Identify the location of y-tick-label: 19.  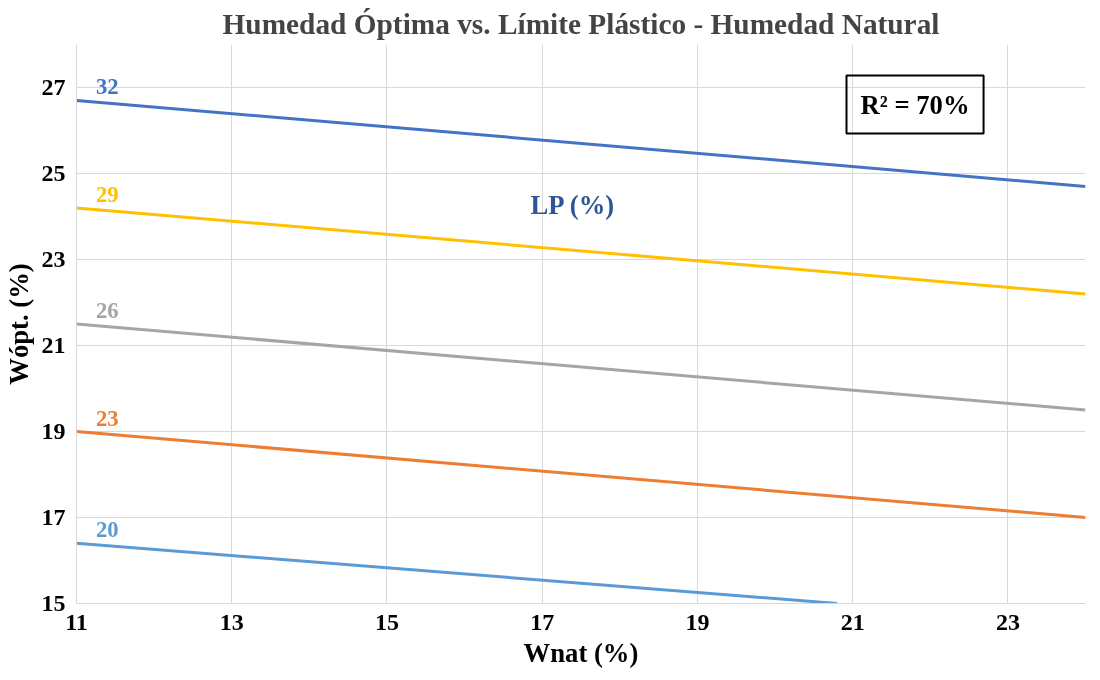
(53, 431).